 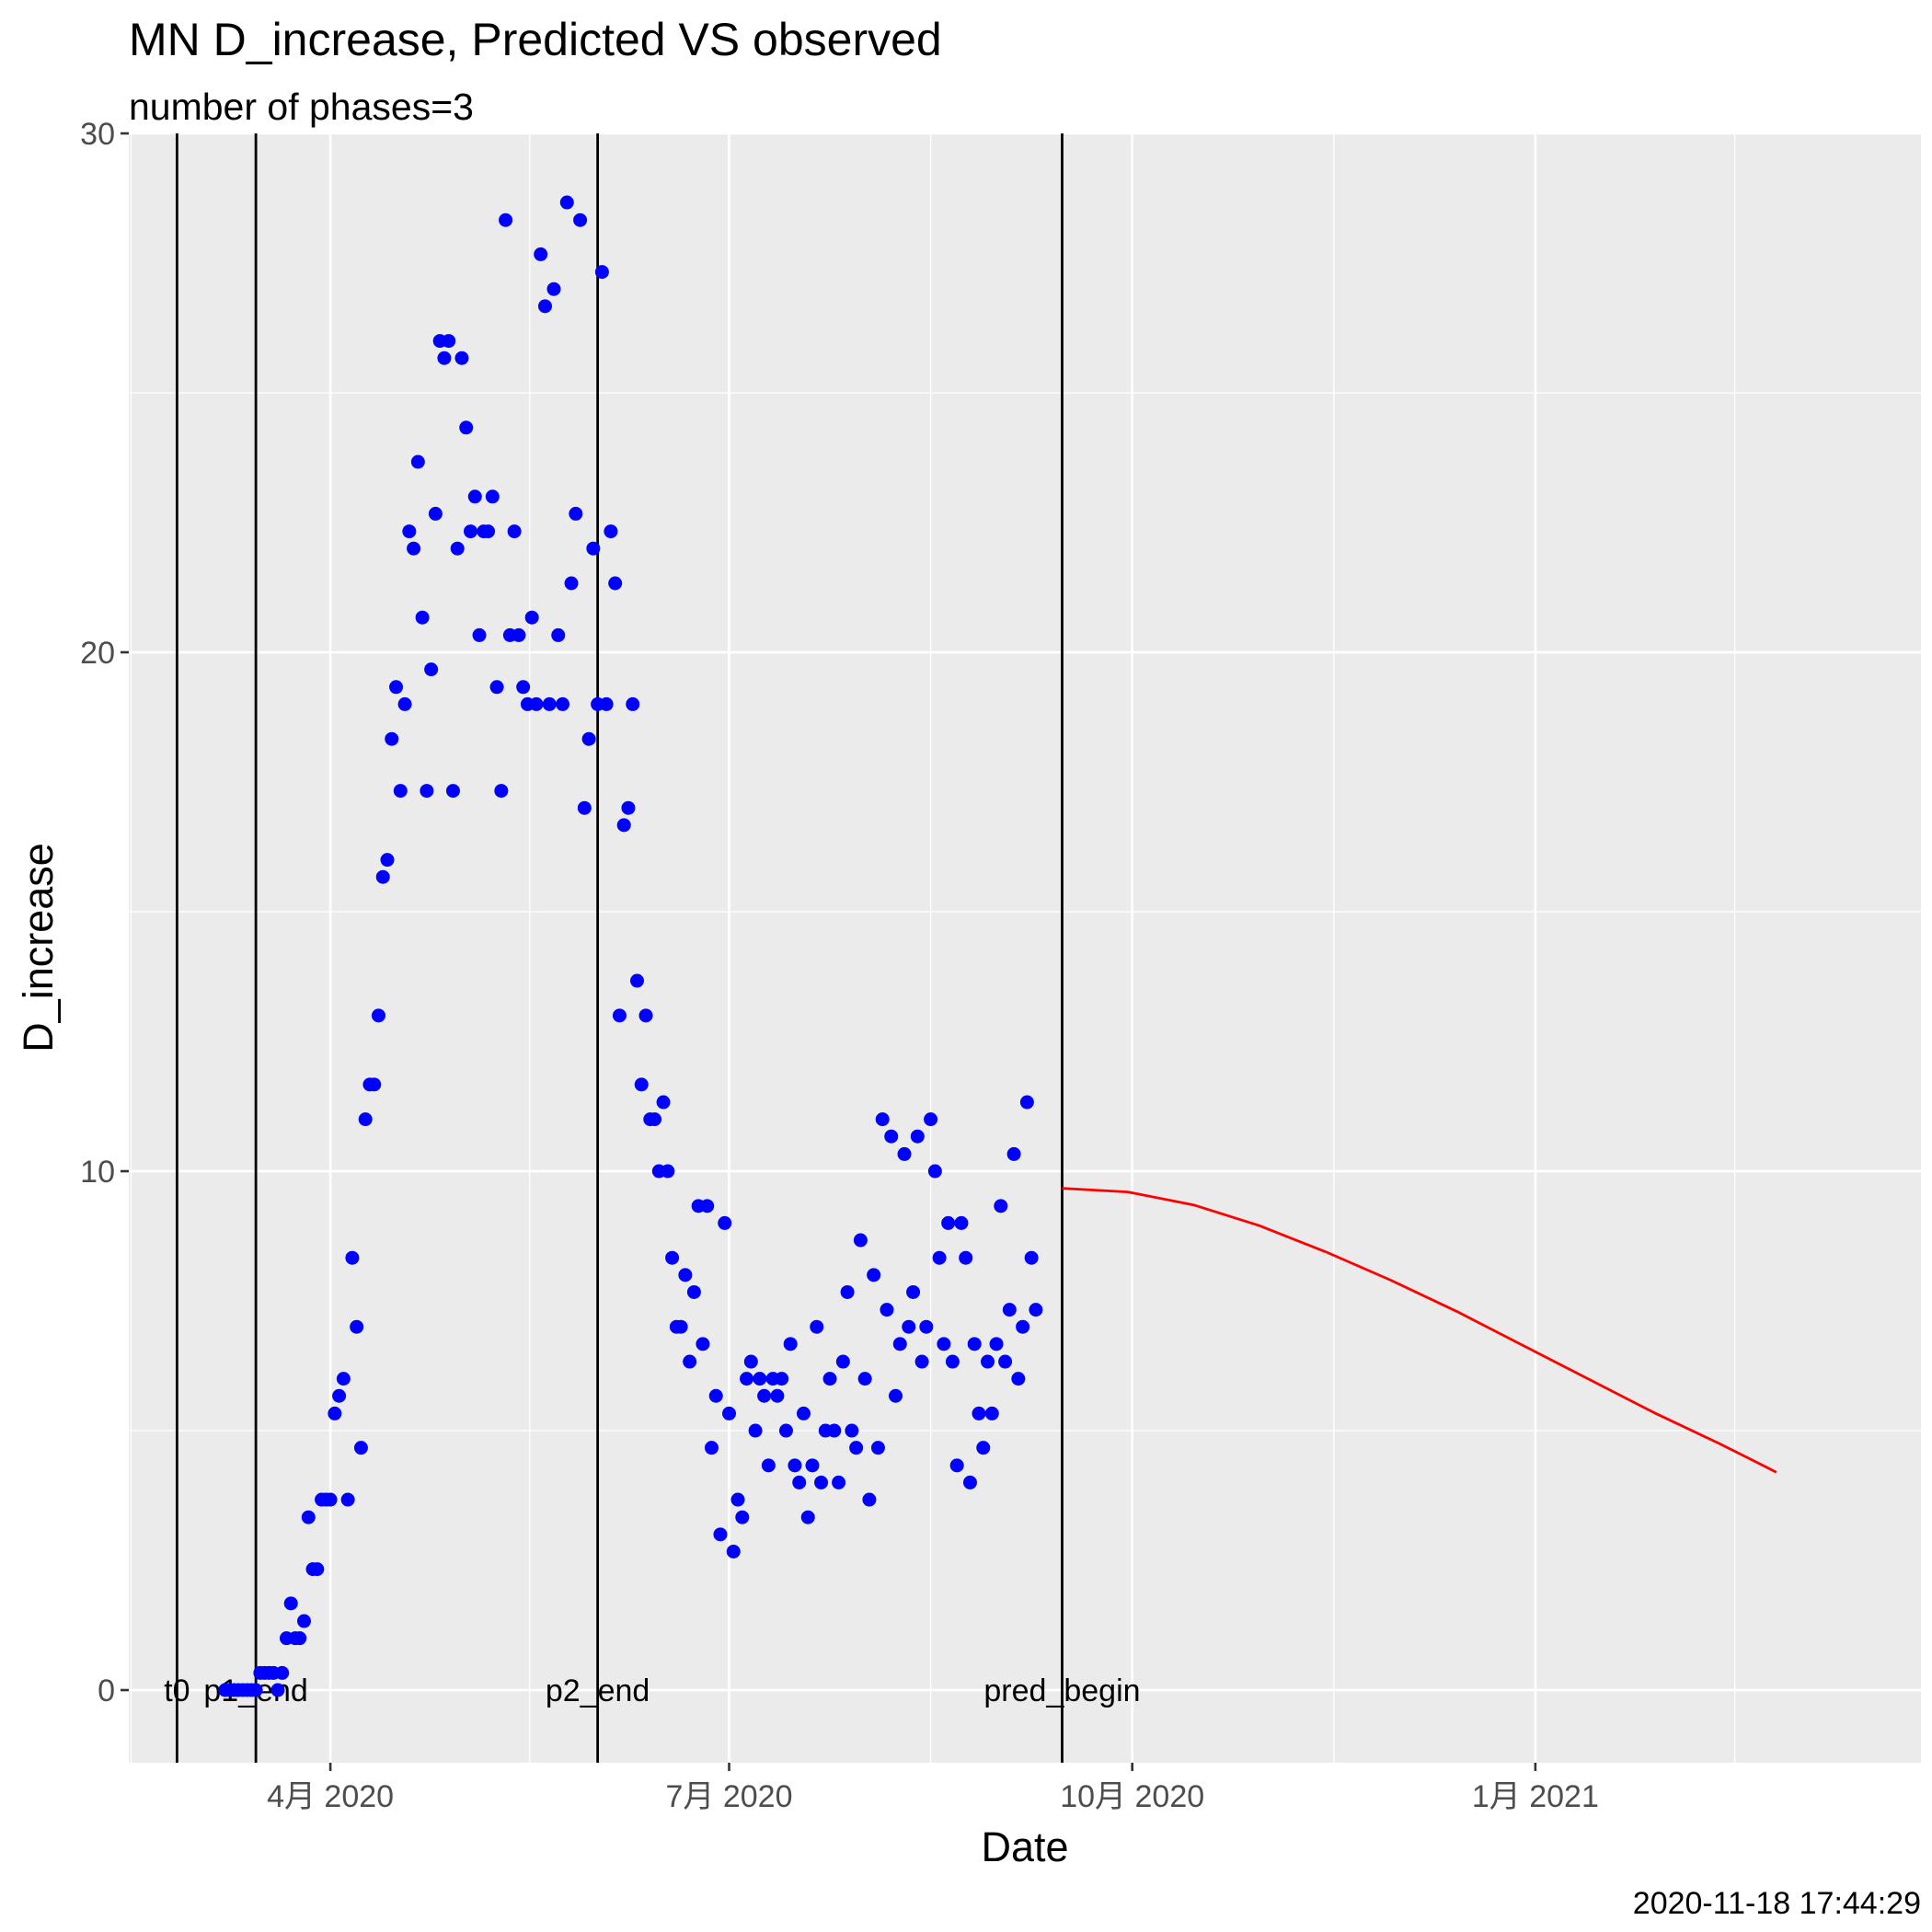 What do you see at coordinates (1061, 1690) in the screenshot?
I see `phase-label: pred_begin` at bounding box center [1061, 1690].